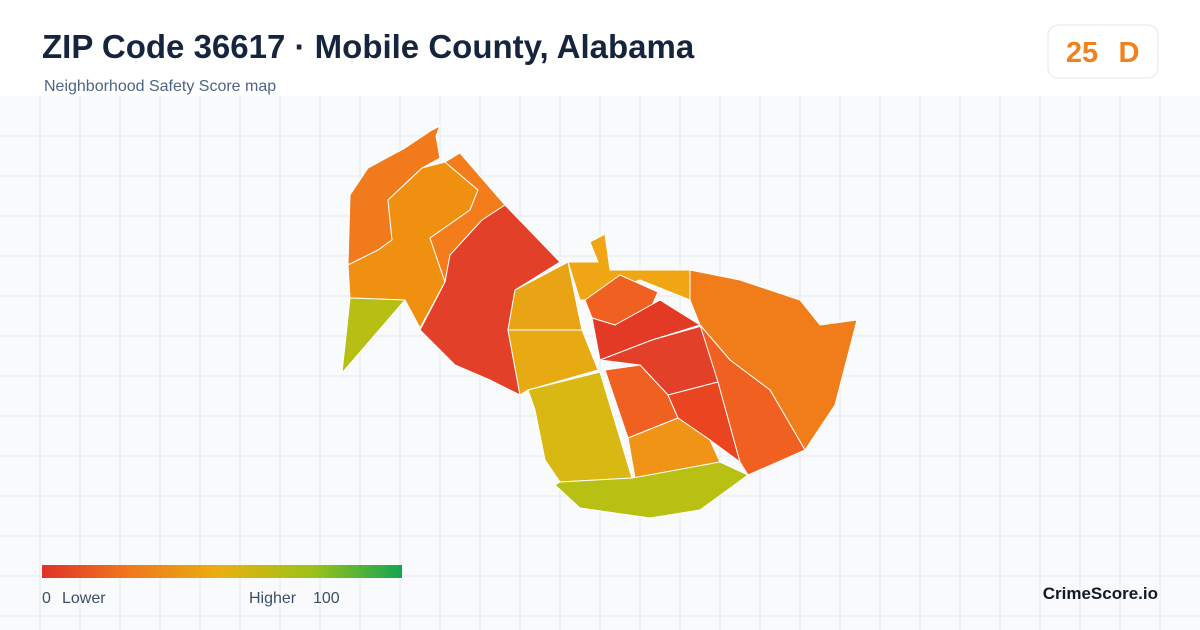  What do you see at coordinates (1100, 593) in the screenshot?
I see `brand: CrimeScore.io` at bounding box center [1100, 593].